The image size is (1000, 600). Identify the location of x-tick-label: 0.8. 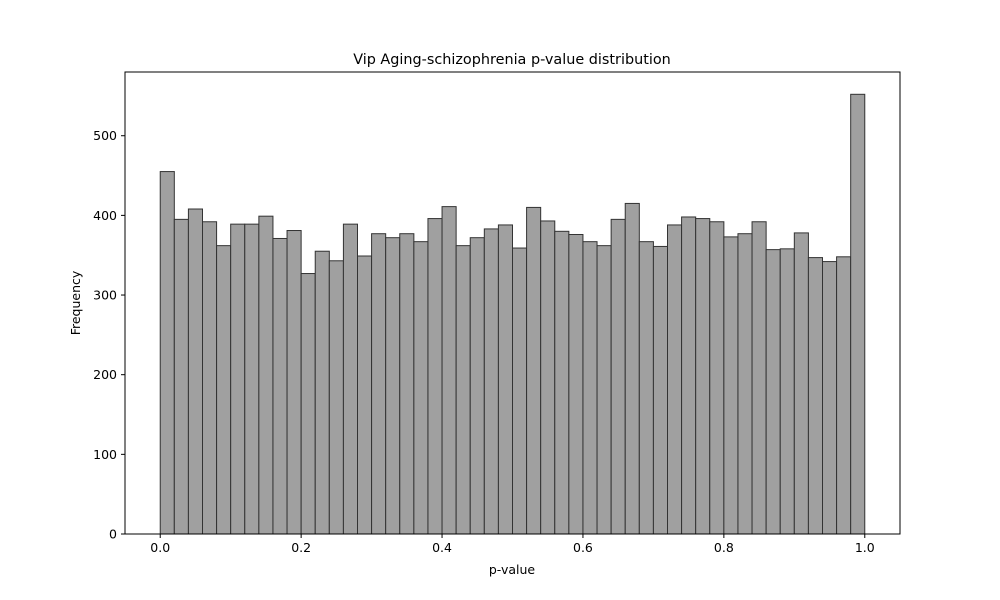
(724, 547).